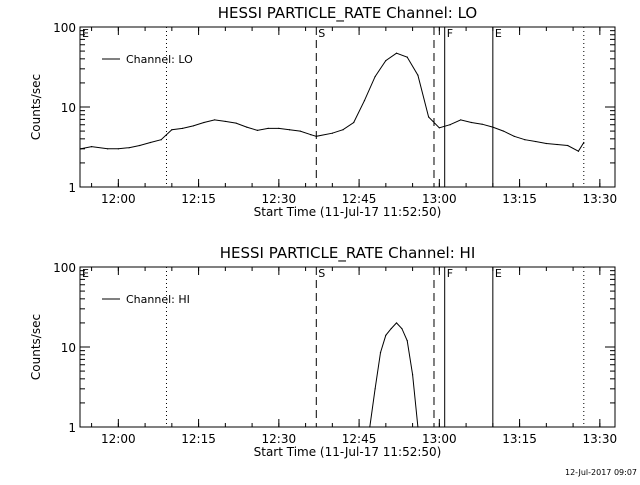 The width and height of the screenshot is (640, 485). Describe the element at coordinates (601, 472) in the screenshot. I see `footer-timestamp: 12-Jul-2017 09:07` at that location.